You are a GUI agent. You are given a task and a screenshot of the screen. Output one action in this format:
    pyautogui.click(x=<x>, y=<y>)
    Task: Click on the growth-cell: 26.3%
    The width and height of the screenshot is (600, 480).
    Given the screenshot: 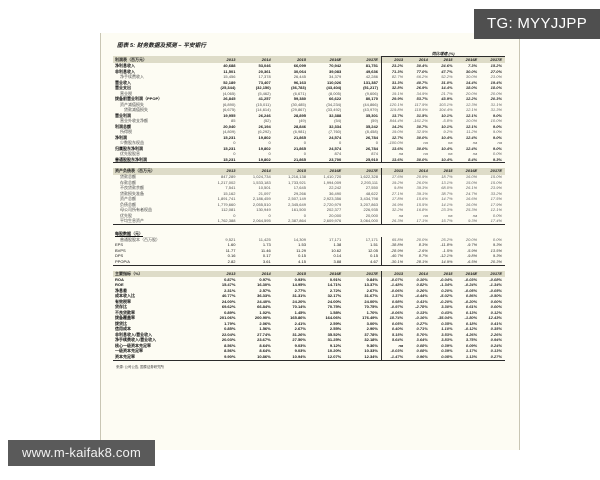 What is the action you would take?
    pyautogui.click(x=393, y=221)
    